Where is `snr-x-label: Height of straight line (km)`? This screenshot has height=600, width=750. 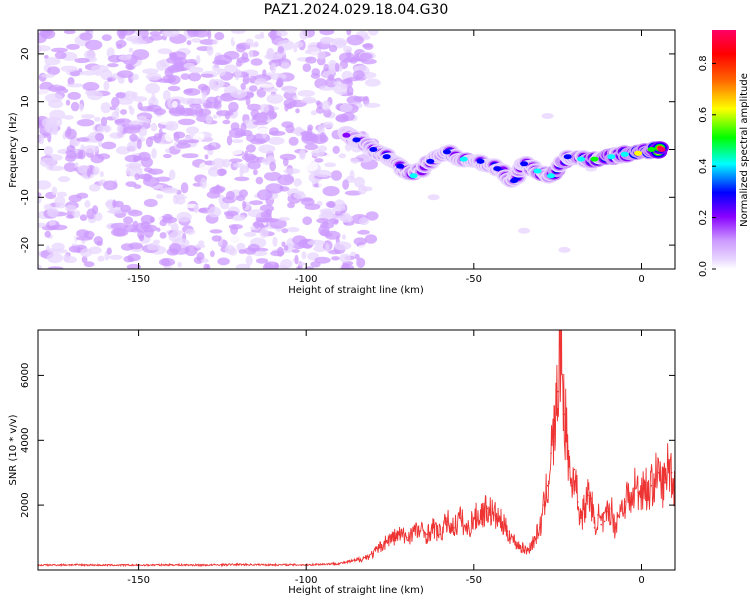
snr-x-label: Height of straight line (km) is located at coordinates (356, 590).